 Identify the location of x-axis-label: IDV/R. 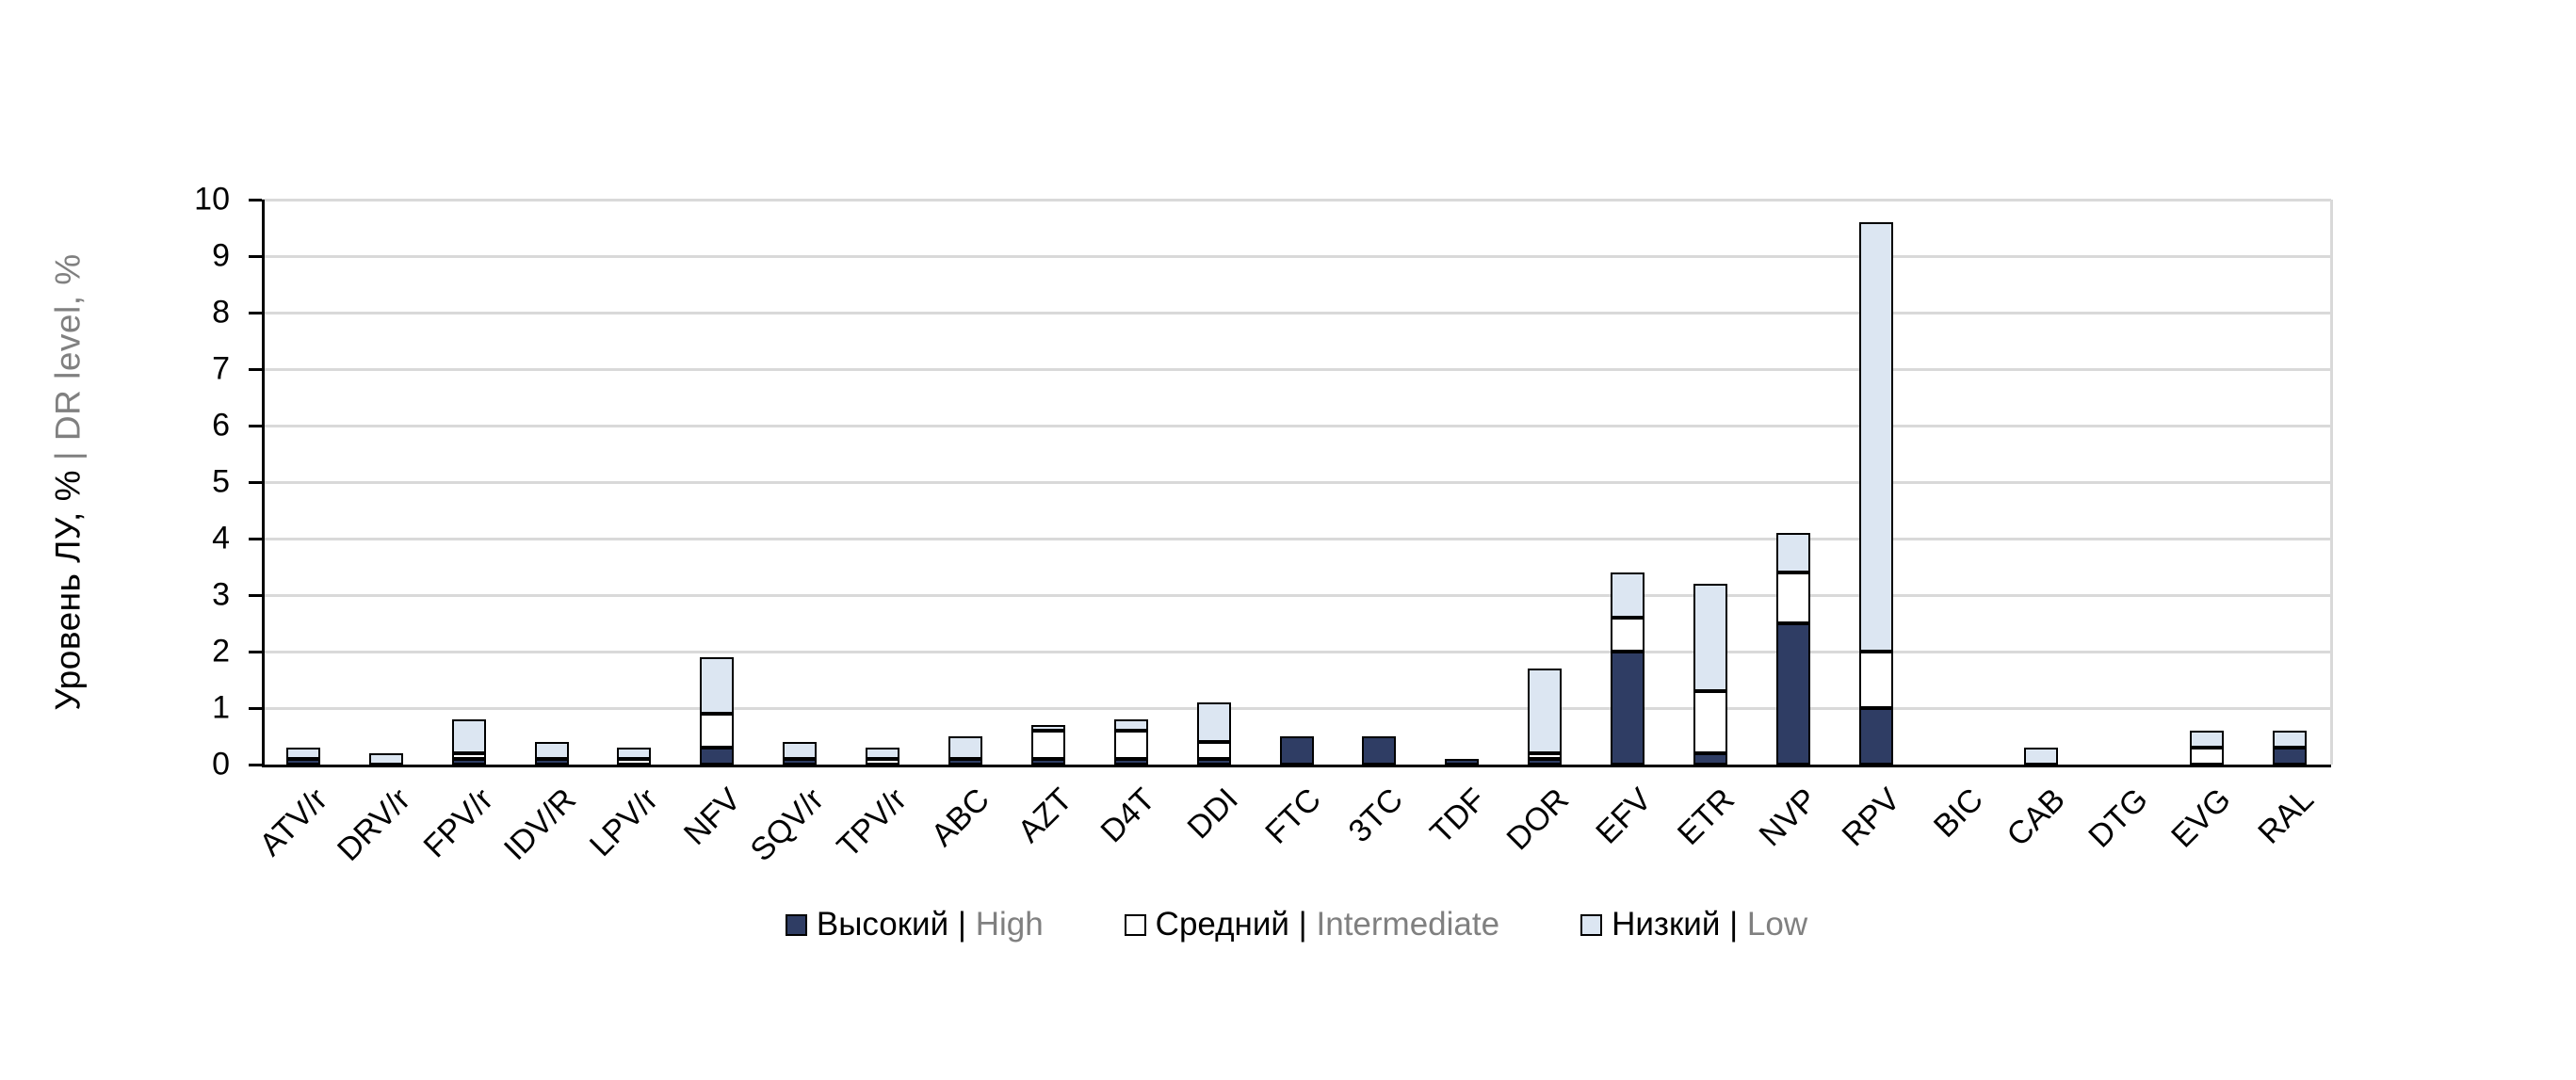
(539, 825).